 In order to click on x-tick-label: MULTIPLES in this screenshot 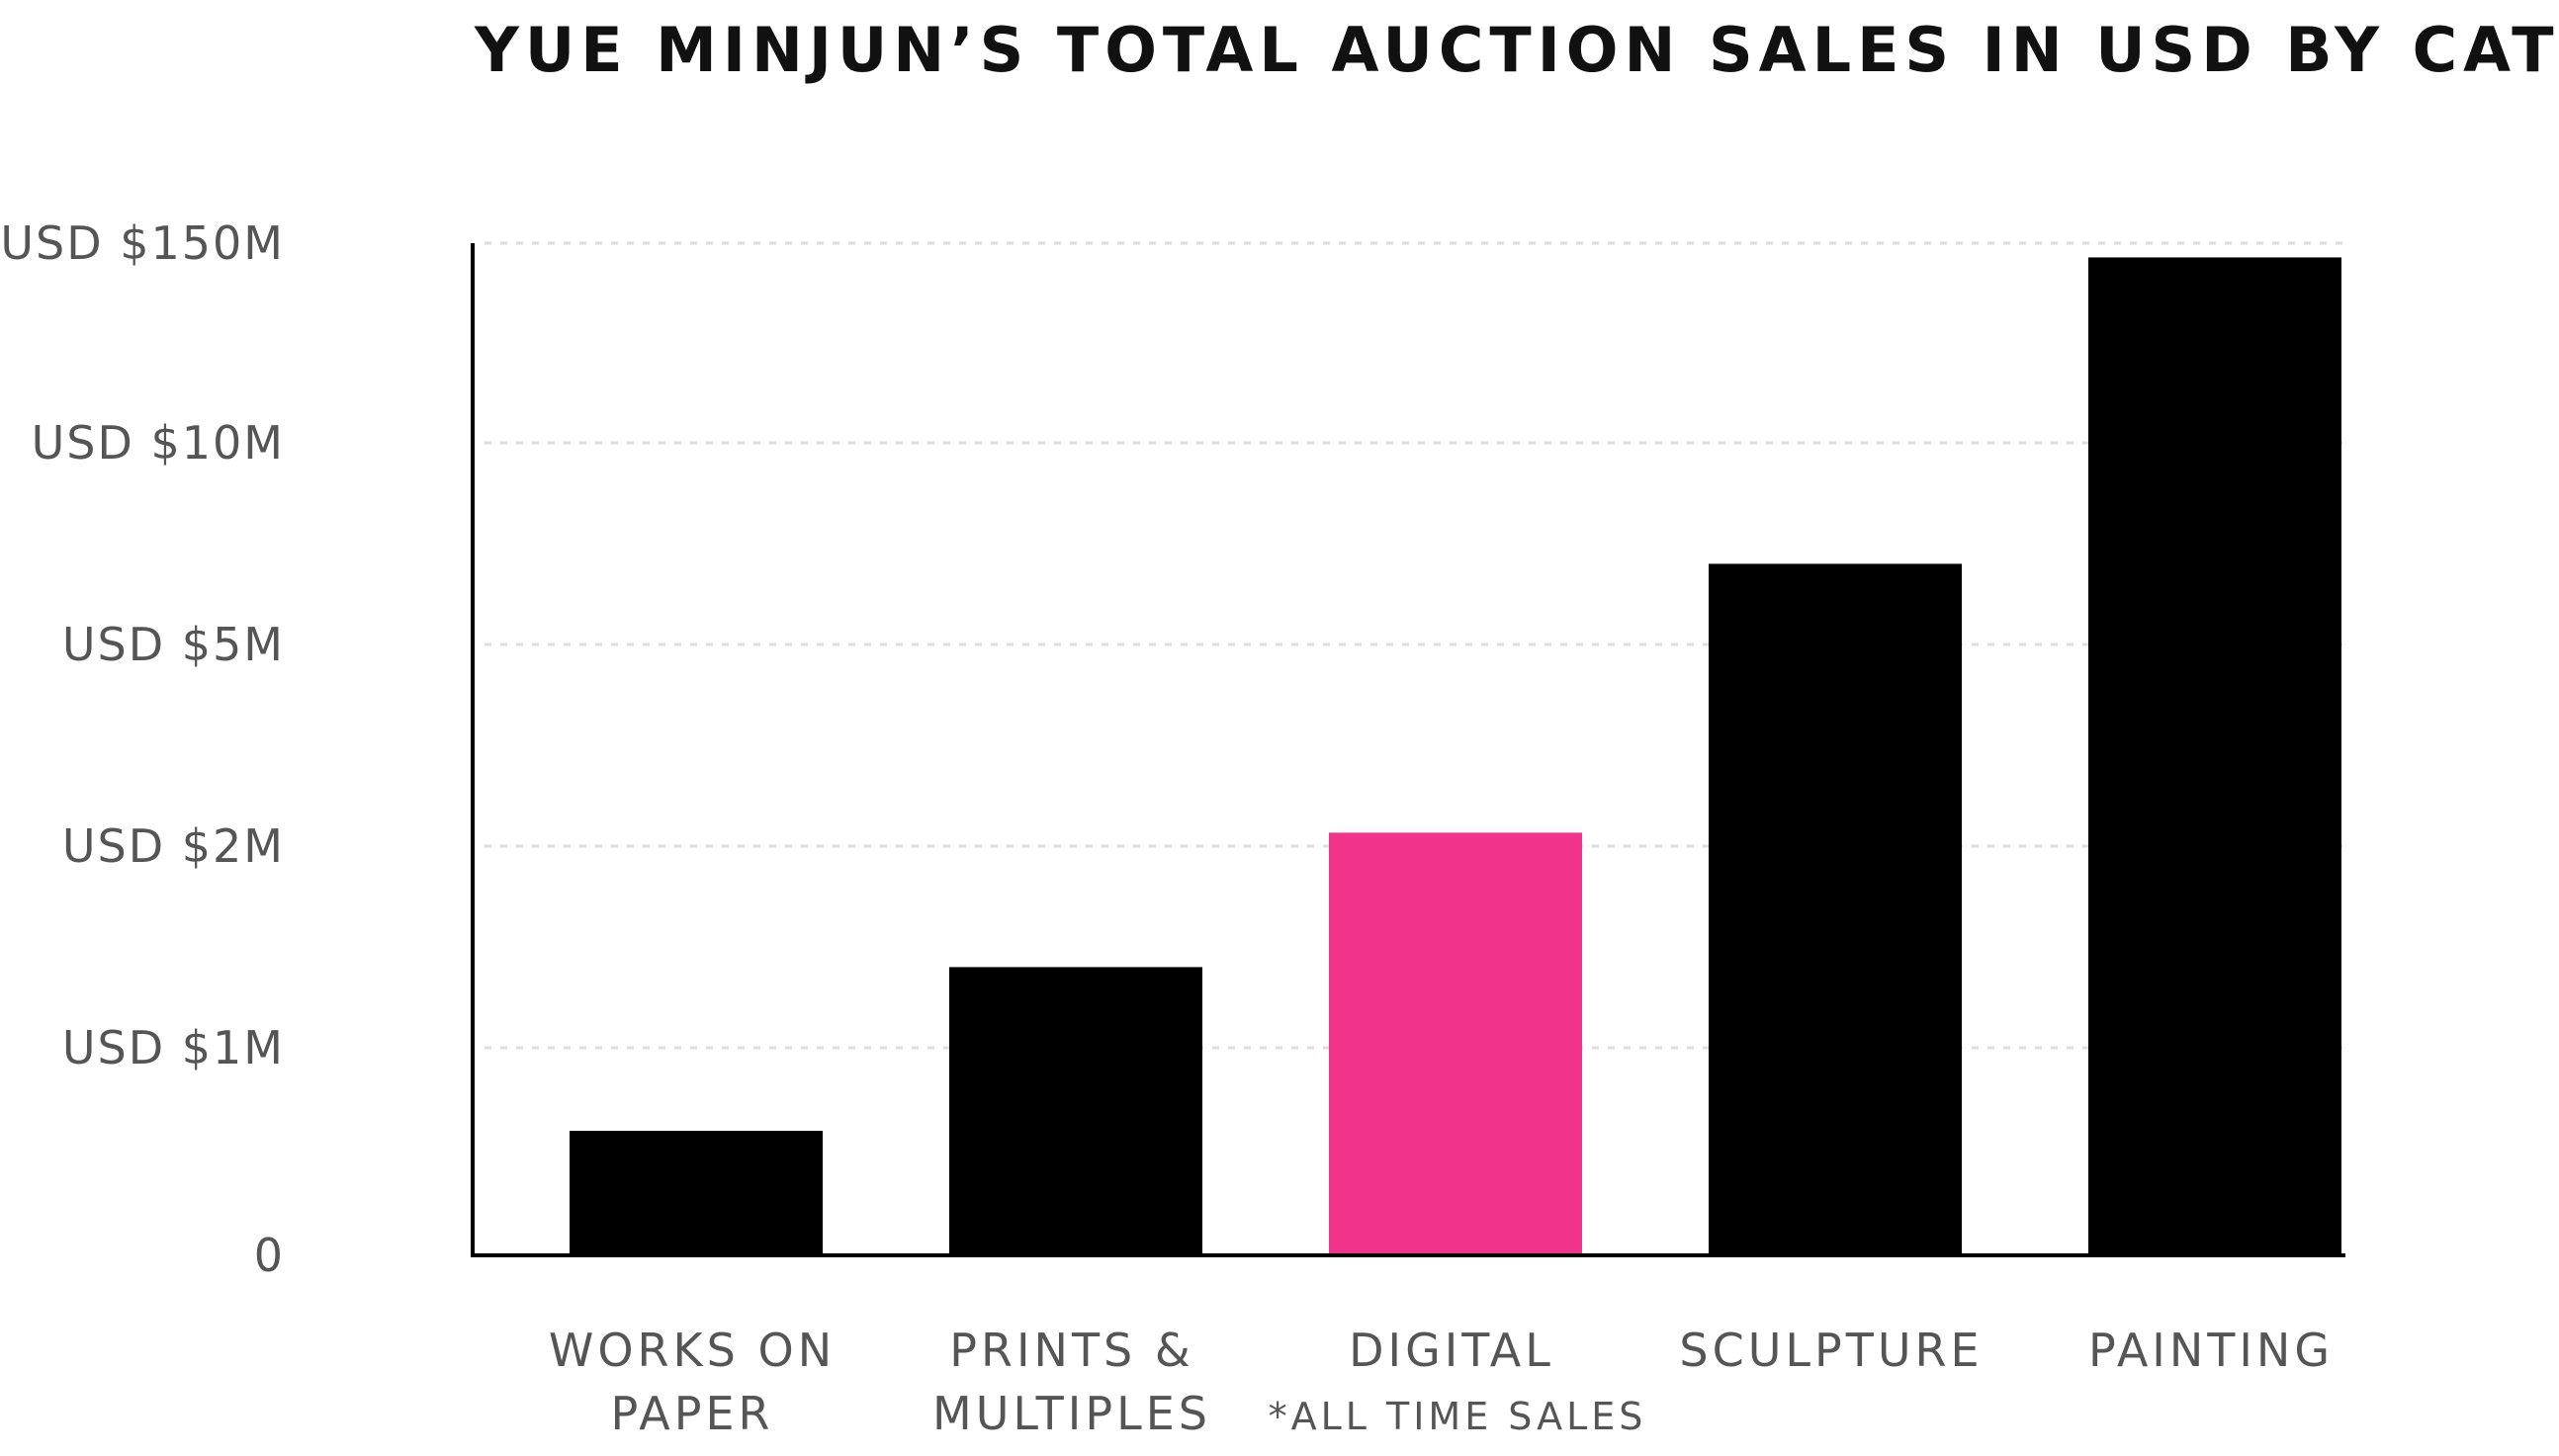, I will do `click(1071, 1413)`.